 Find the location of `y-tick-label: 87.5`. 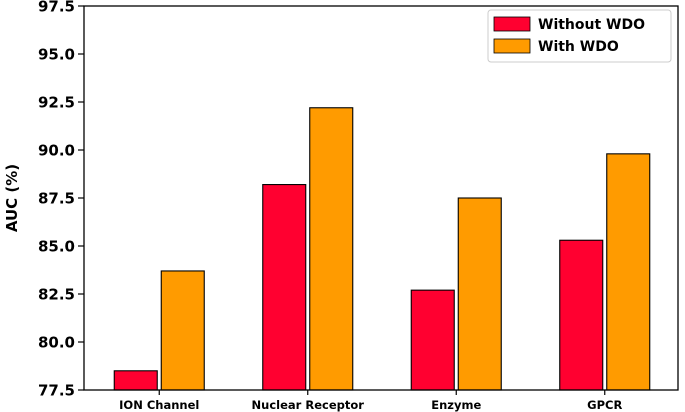

y-tick-label: 87.5 is located at coordinates (56, 199).